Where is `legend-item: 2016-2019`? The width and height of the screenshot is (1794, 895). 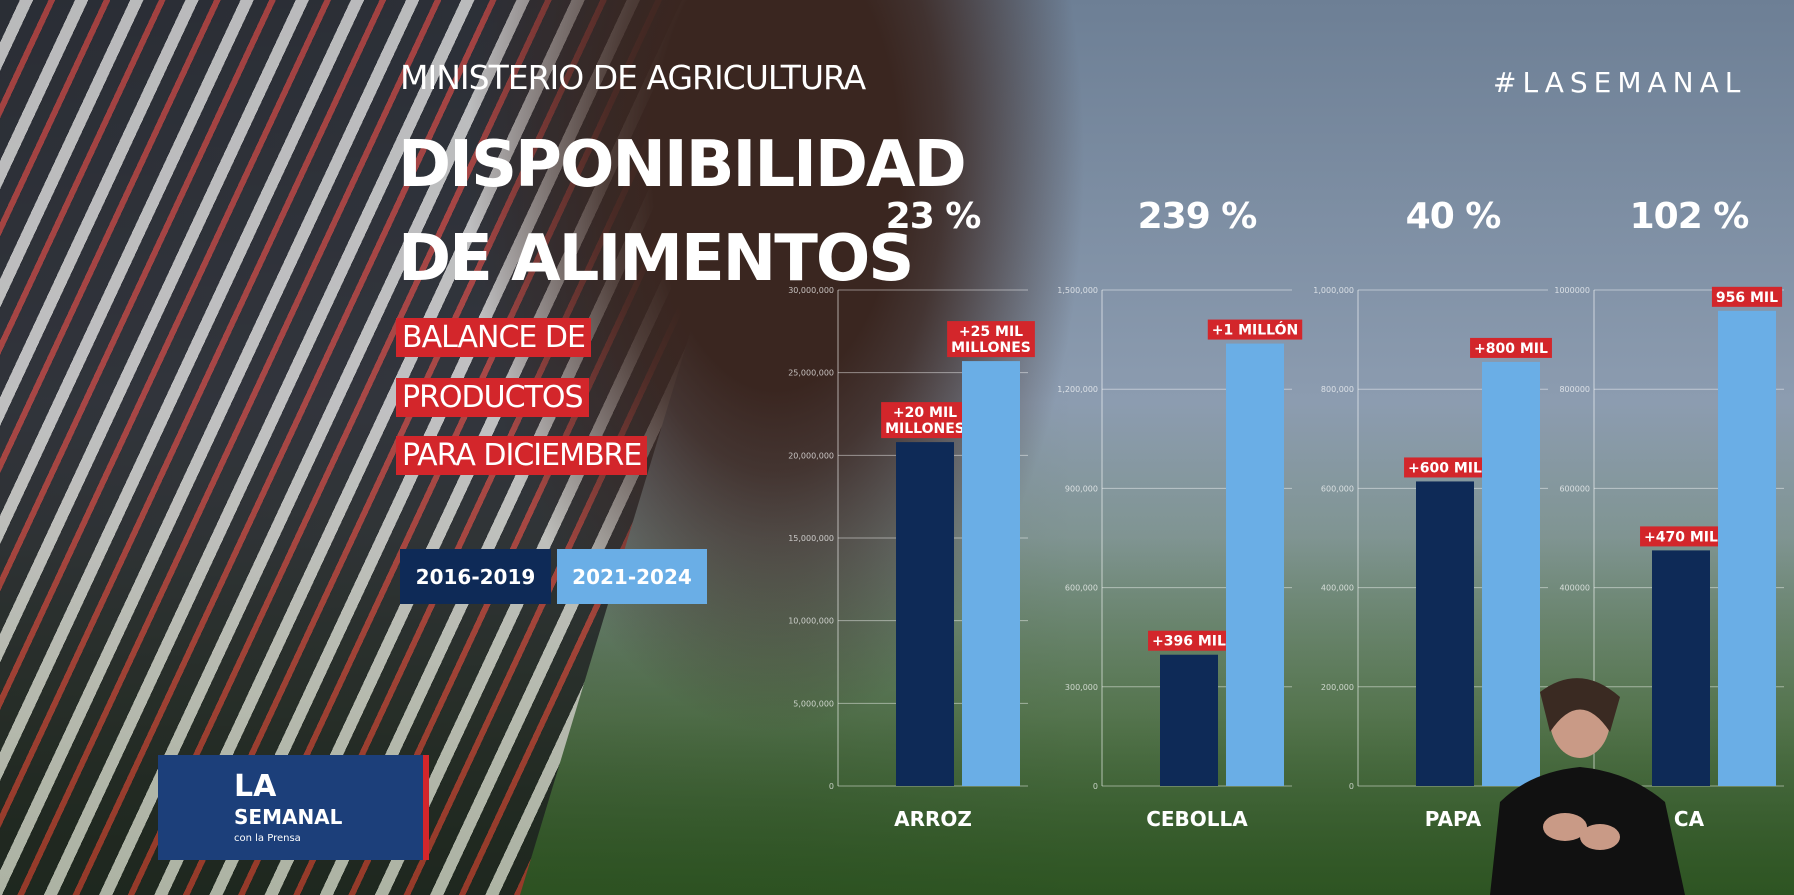
legend-item: 2016-2019 is located at coordinates (475, 576).